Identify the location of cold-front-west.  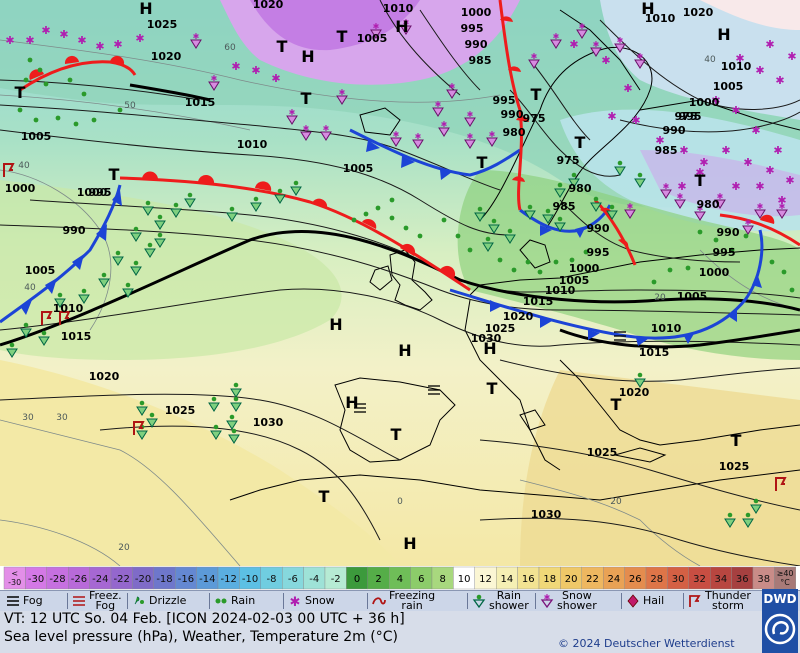
(61, 254).